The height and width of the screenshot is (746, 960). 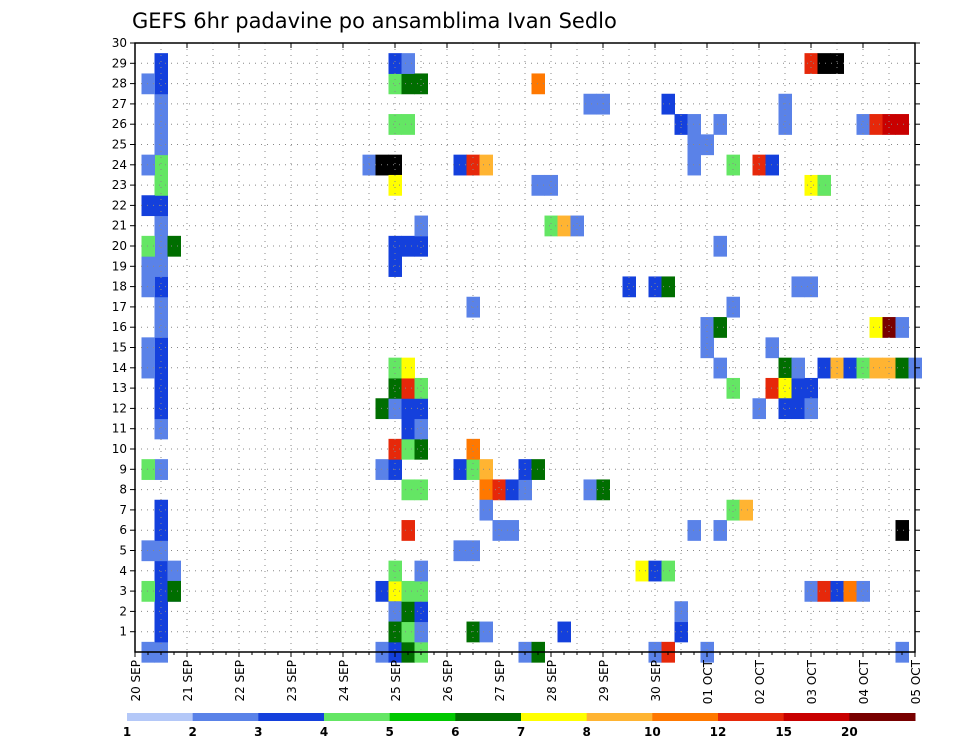 I want to click on y-tick-label: 17, so click(x=119, y=307).